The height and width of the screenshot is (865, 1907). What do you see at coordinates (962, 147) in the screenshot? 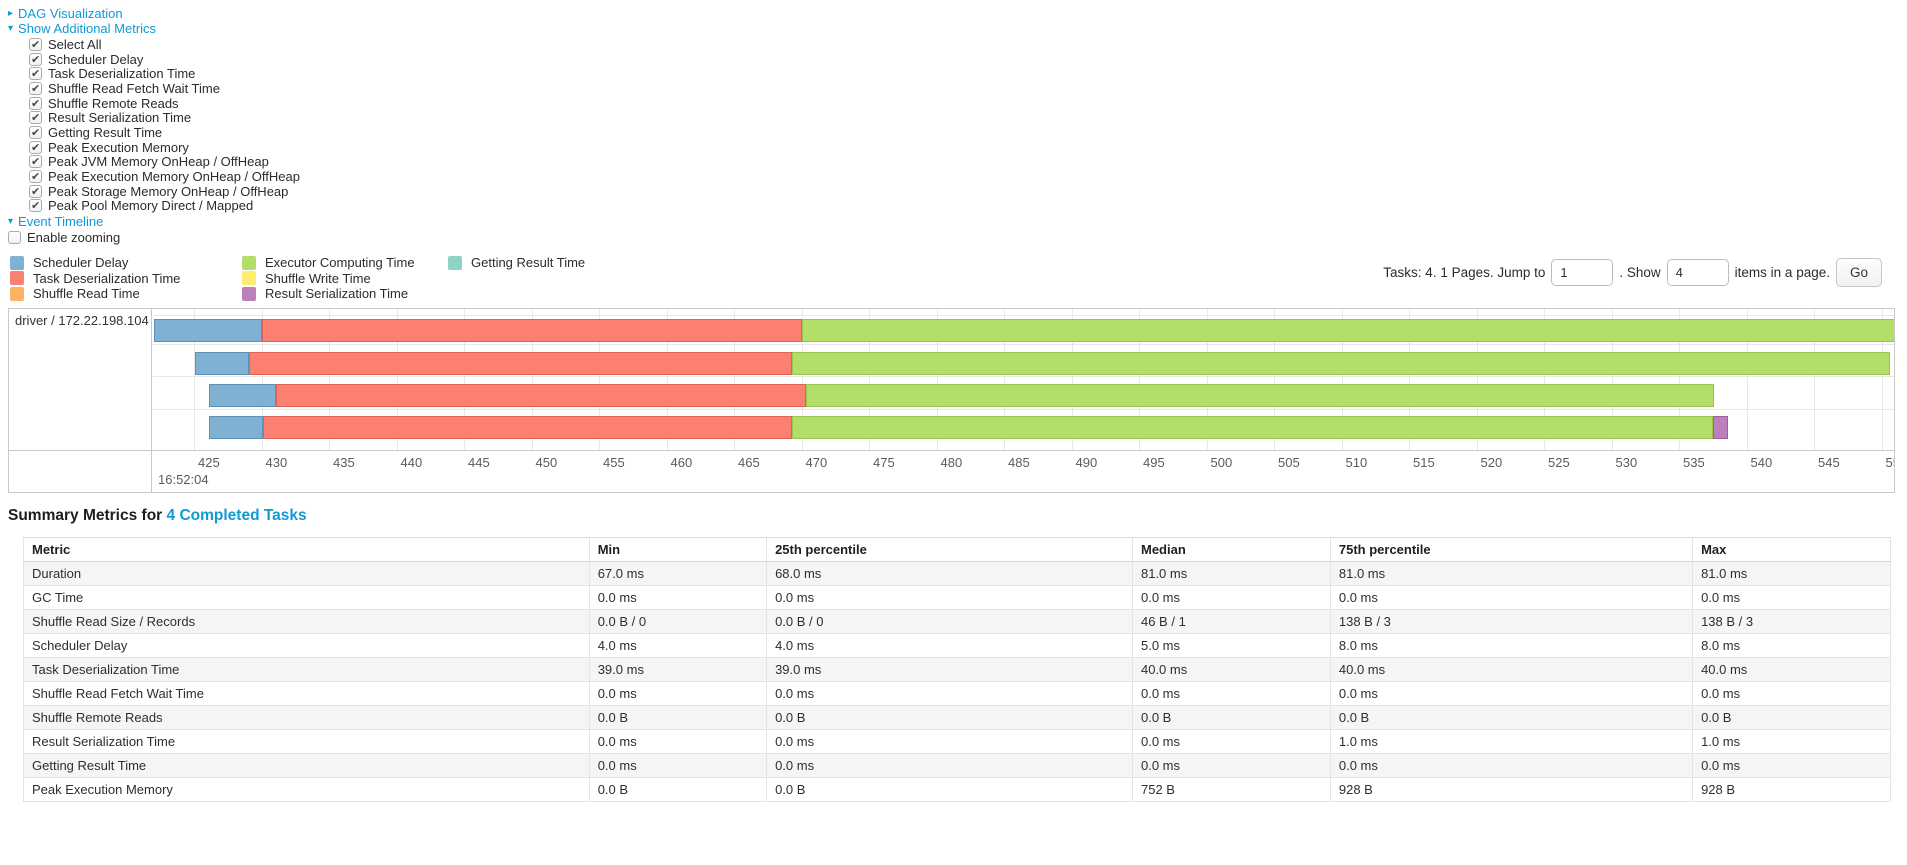
I see `metric-checkbox-row: Peak Execution Memory` at bounding box center [962, 147].